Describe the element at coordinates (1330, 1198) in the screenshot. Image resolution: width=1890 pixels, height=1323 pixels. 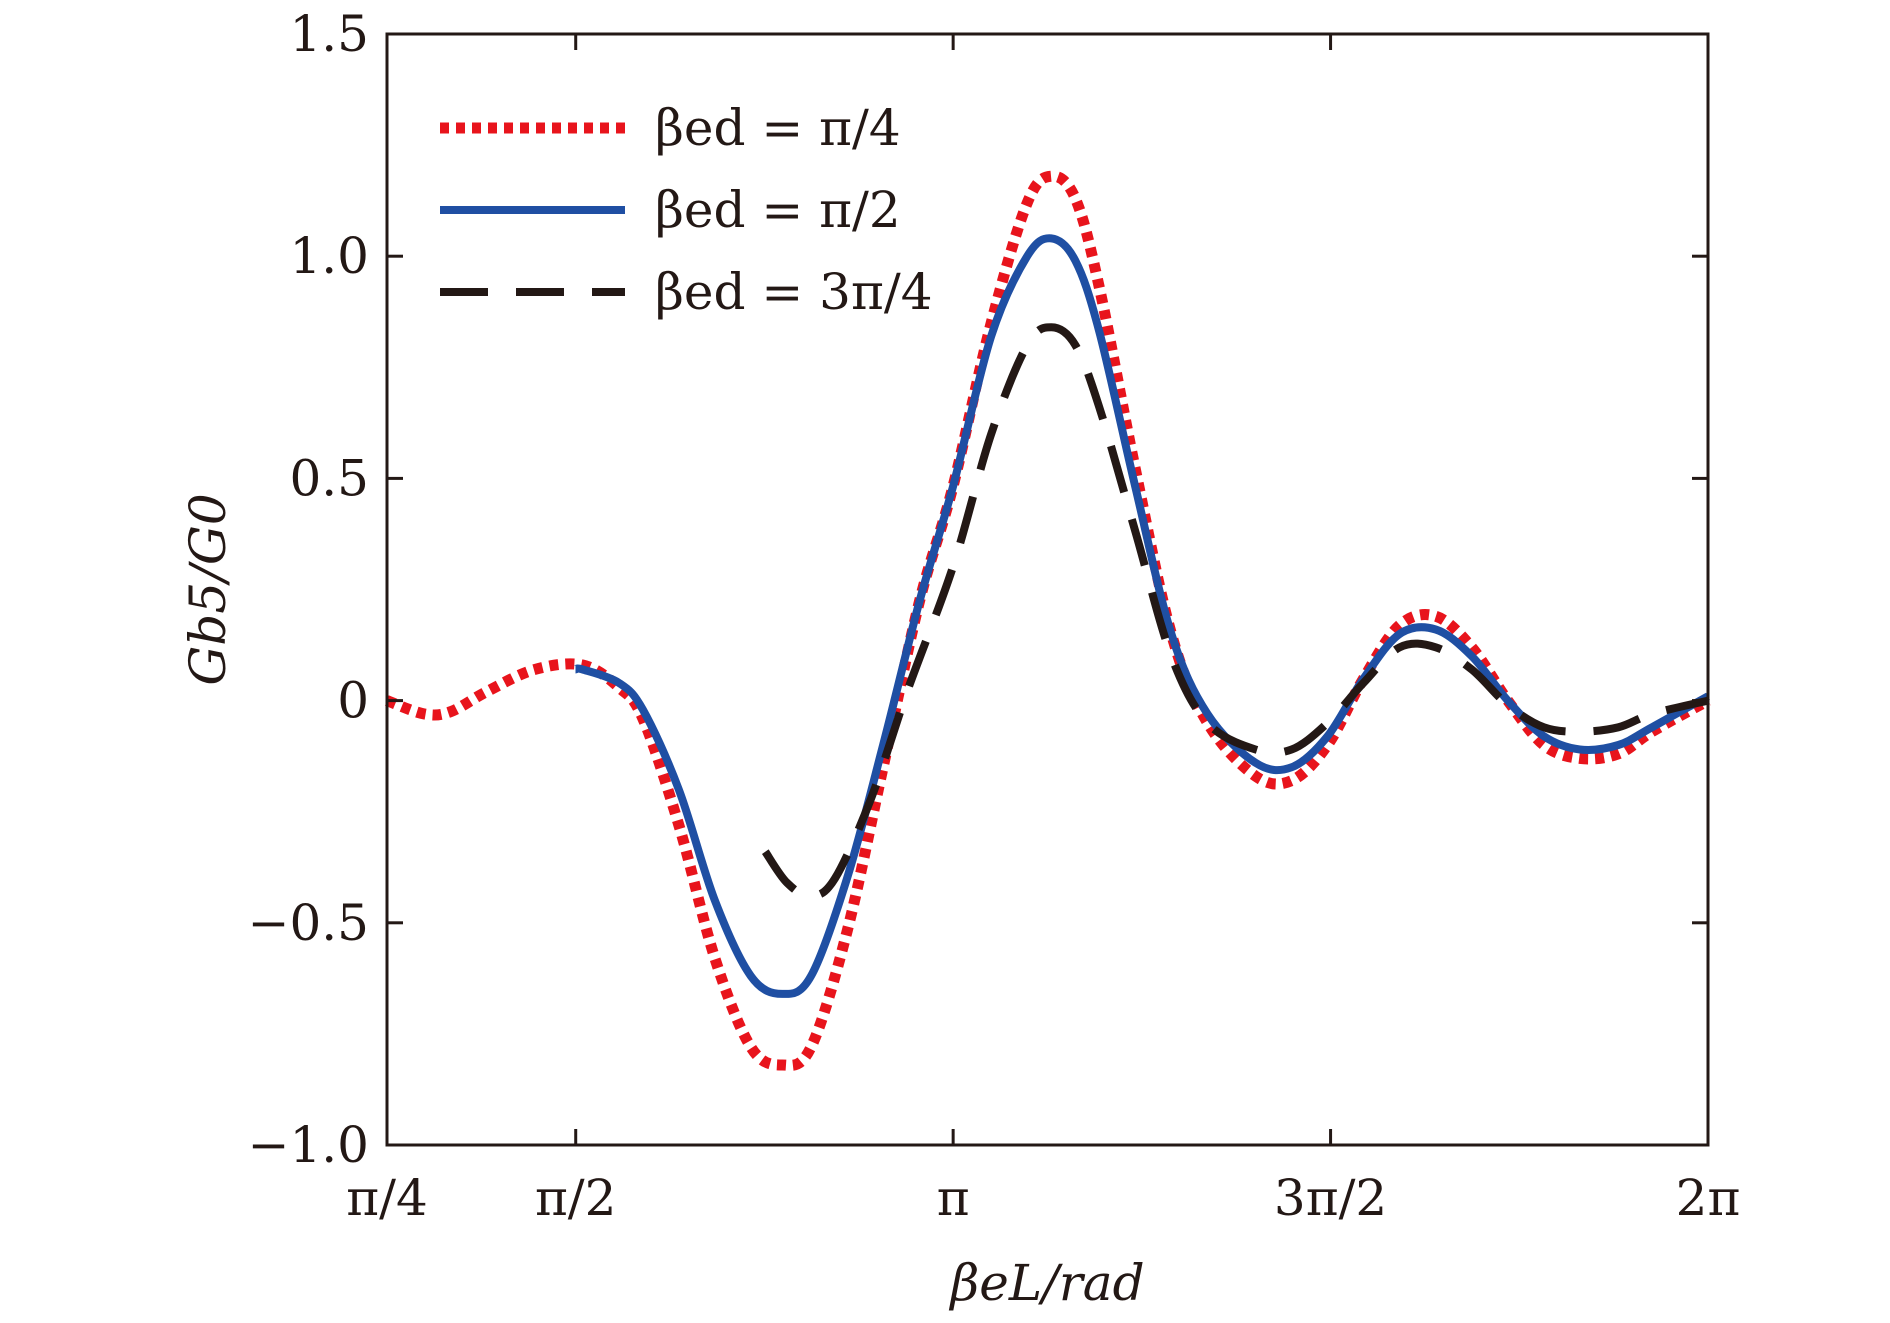
I see `x-tick-label-4: 3π/2` at that location.